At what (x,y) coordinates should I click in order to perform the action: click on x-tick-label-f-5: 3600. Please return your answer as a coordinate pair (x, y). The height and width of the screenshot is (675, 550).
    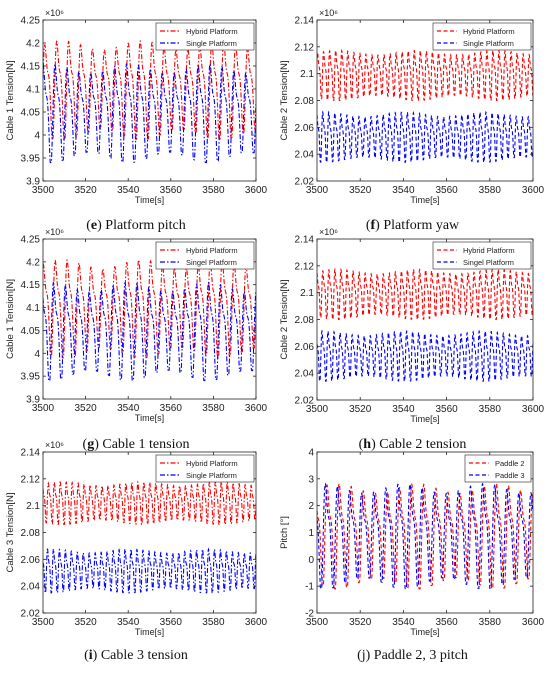
    Looking at the image, I should click on (533, 190).